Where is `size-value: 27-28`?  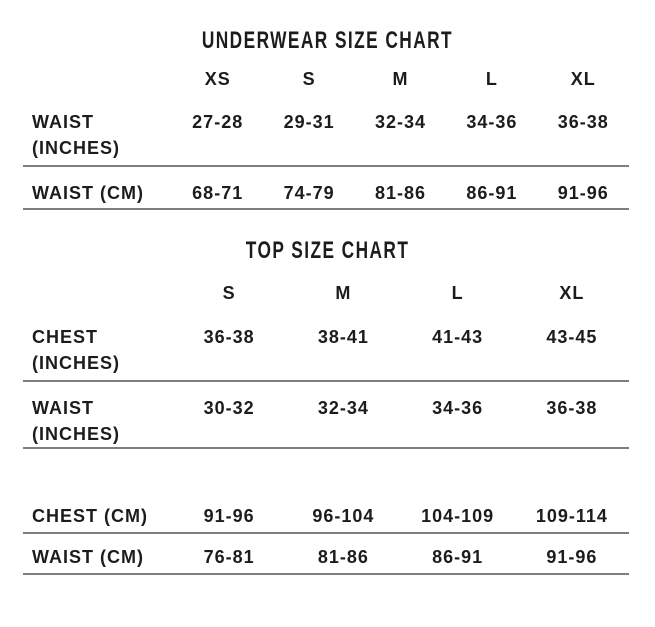
size-value: 27-28 is located at coordinates (218, 122).